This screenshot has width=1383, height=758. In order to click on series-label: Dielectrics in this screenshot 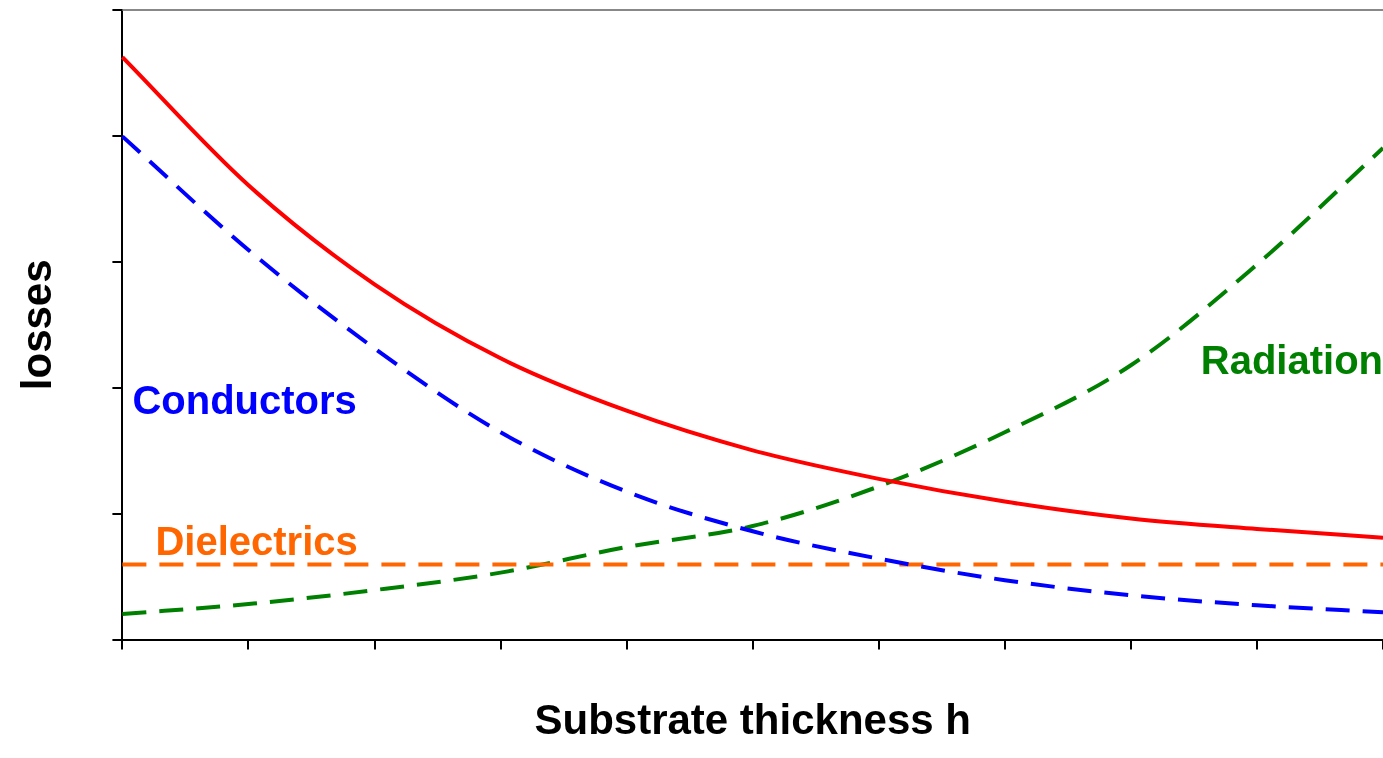, I will do `click(256, 540)`.